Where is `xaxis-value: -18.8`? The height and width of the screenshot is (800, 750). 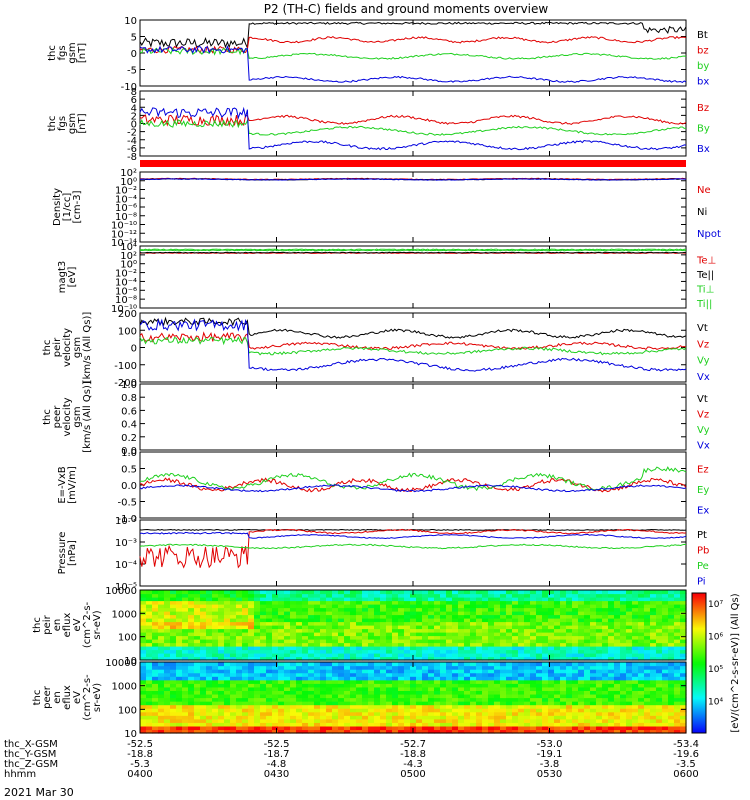
xaxis-value: -18.8 is located at coordinates (413, 754).